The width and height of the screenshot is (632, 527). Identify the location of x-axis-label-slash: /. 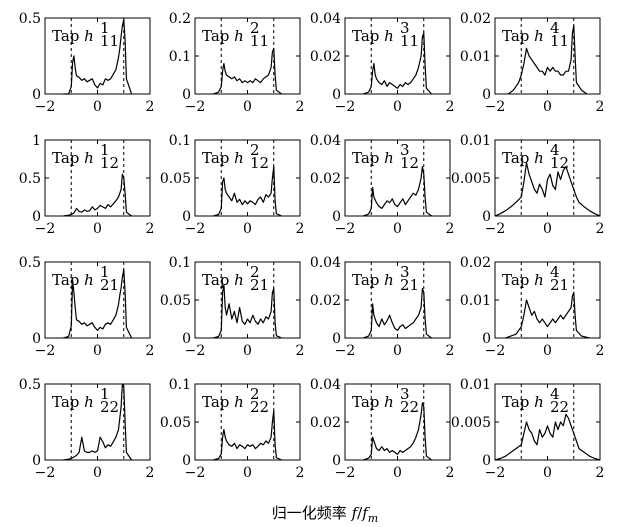
(360, 513).